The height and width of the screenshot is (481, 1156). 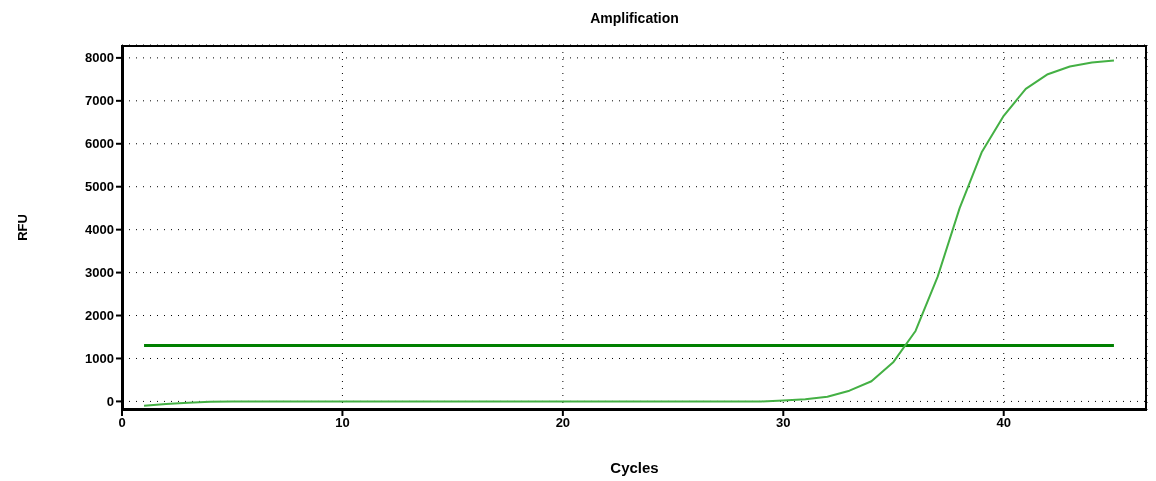 What do you see at coordinates (110, 402) in the screenshot?
I see `y-tick-label: 0` at bounding box center [110, 402].